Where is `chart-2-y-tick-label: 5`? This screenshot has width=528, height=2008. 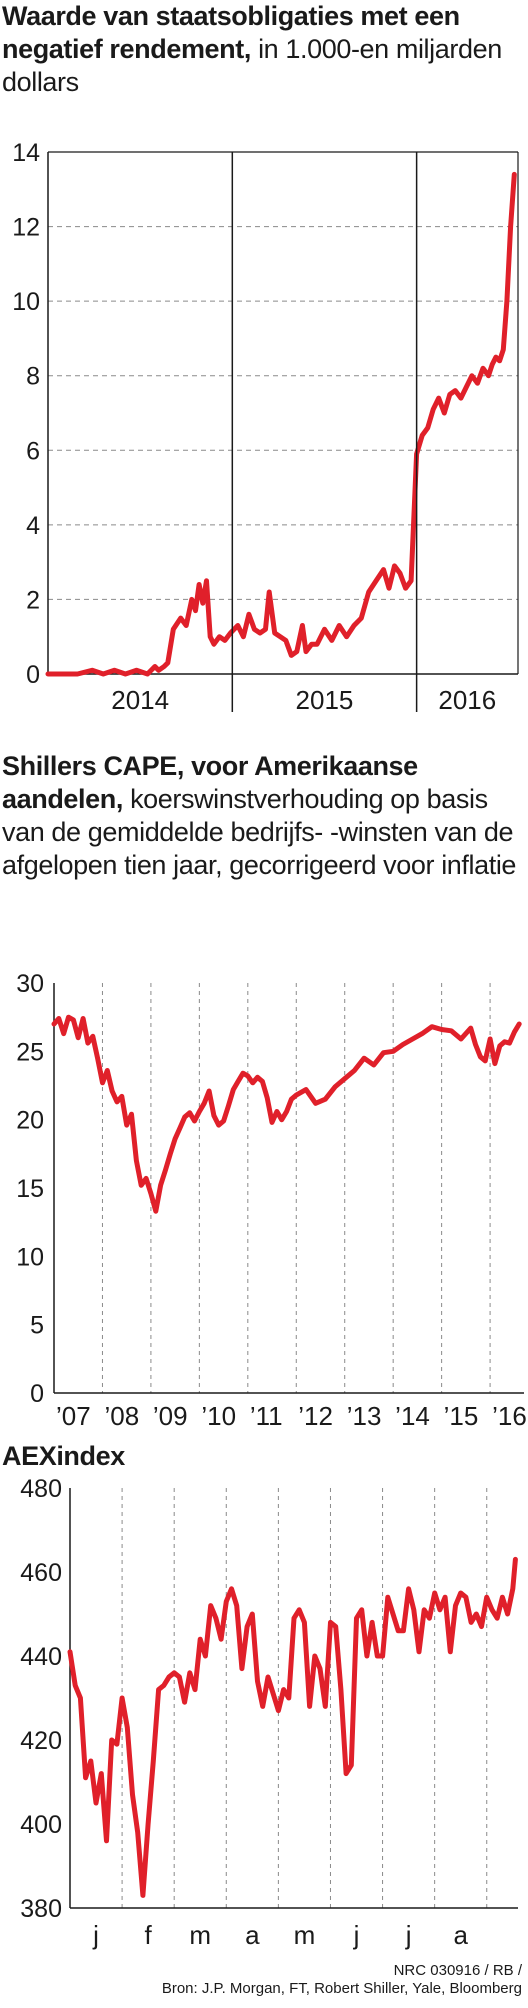 chart-2-y-tick-label: 5 is located at coordinates (37, 1326).